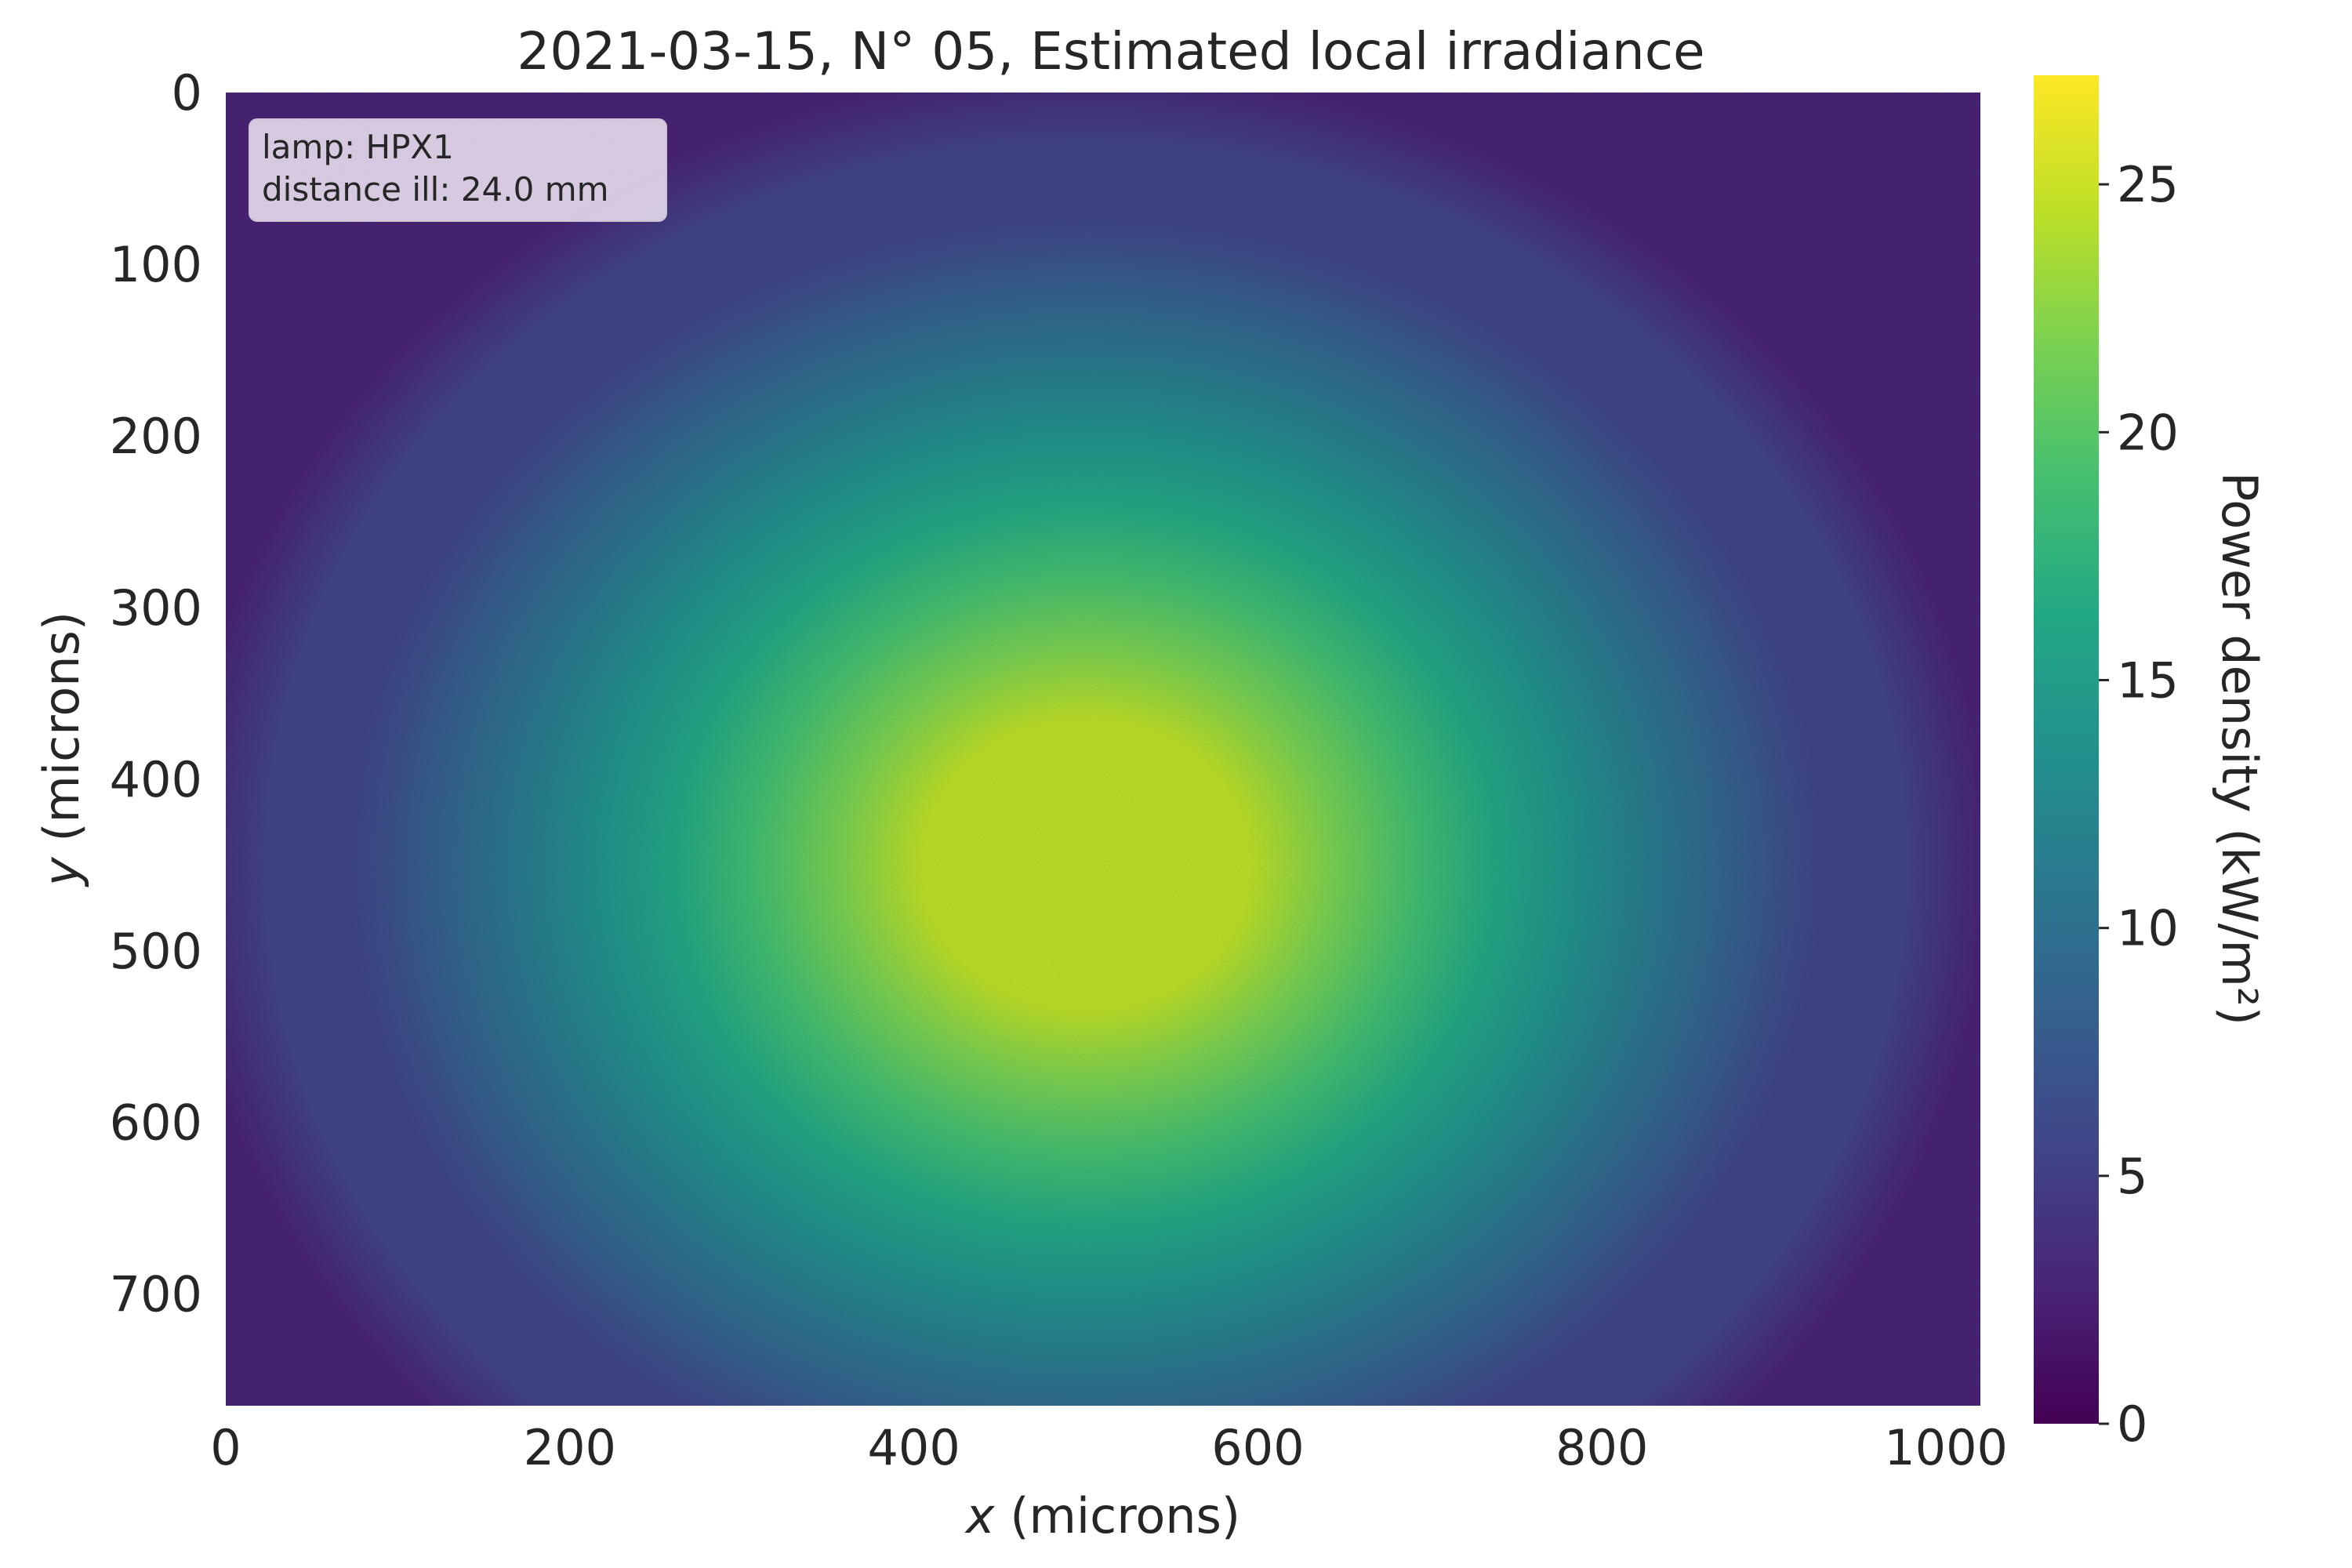  I want to click on y-tick-label: 300, so click(156, 608).